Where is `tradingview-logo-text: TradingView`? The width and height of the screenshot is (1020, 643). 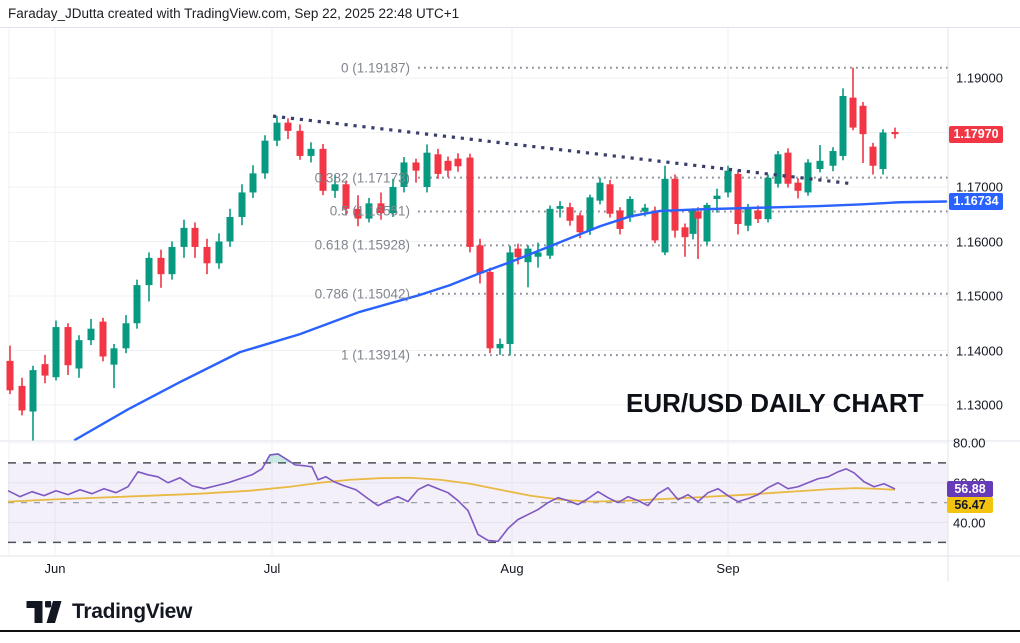
tradingview-logo-text: TradingView is located at coordinates (132, 611).